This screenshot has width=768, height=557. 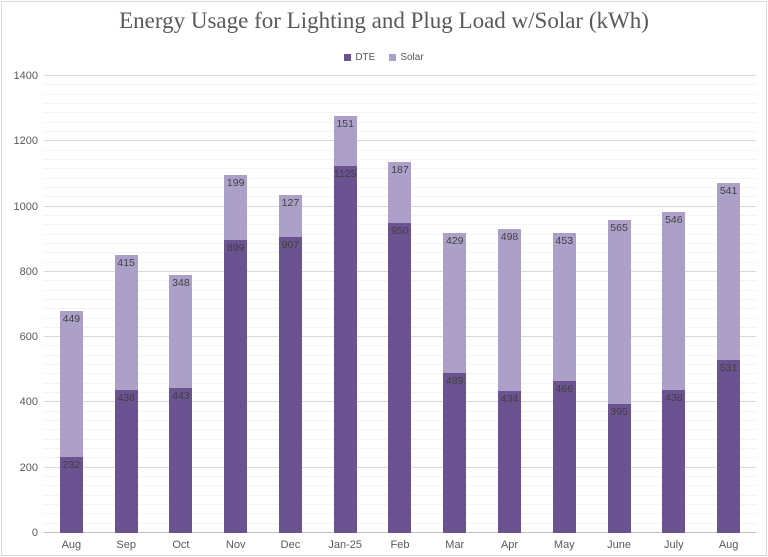 I want to click on solar-segment: 429, so click(x=455, y=303).